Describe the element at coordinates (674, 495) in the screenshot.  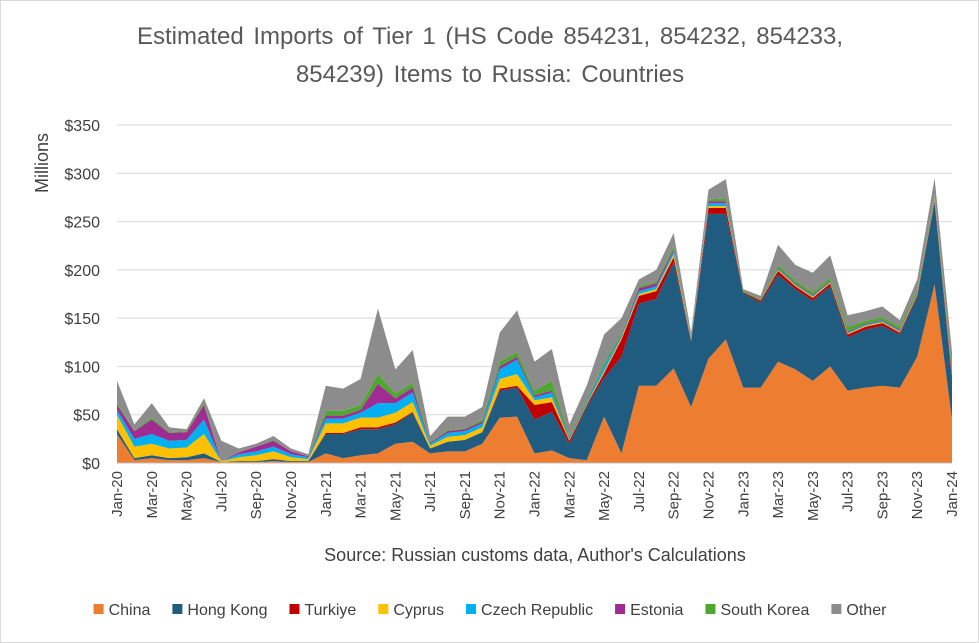
I see `x-tick-label: Sep-22` at that location.